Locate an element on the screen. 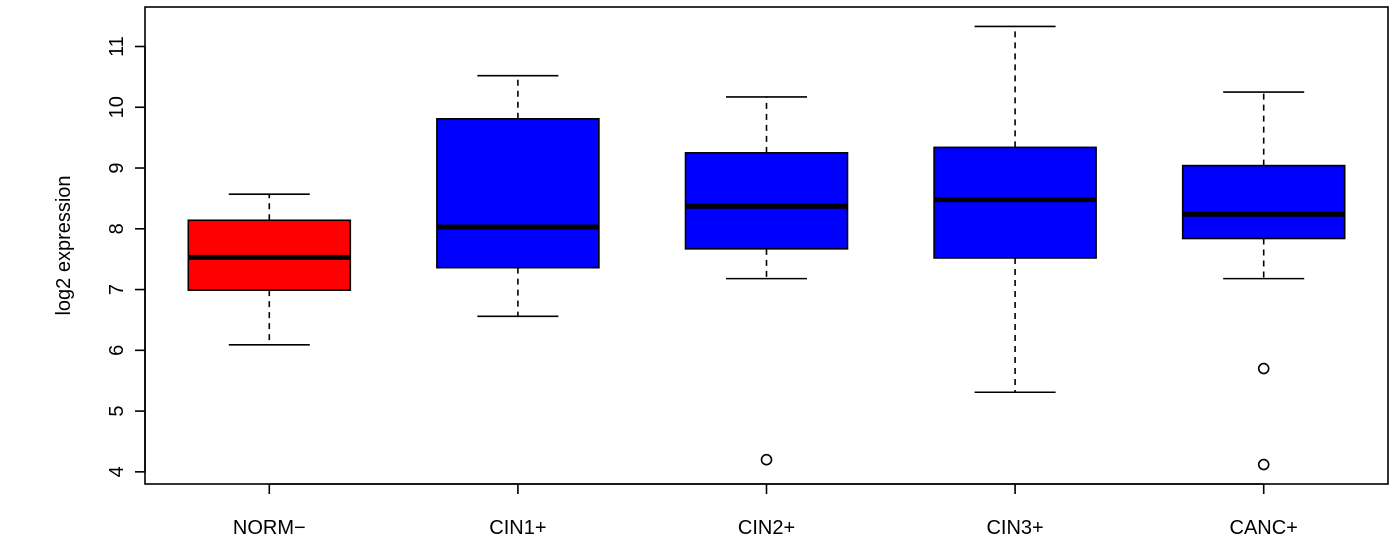  x-tick-label: CIN2+ is located at coordinates (766, 528).